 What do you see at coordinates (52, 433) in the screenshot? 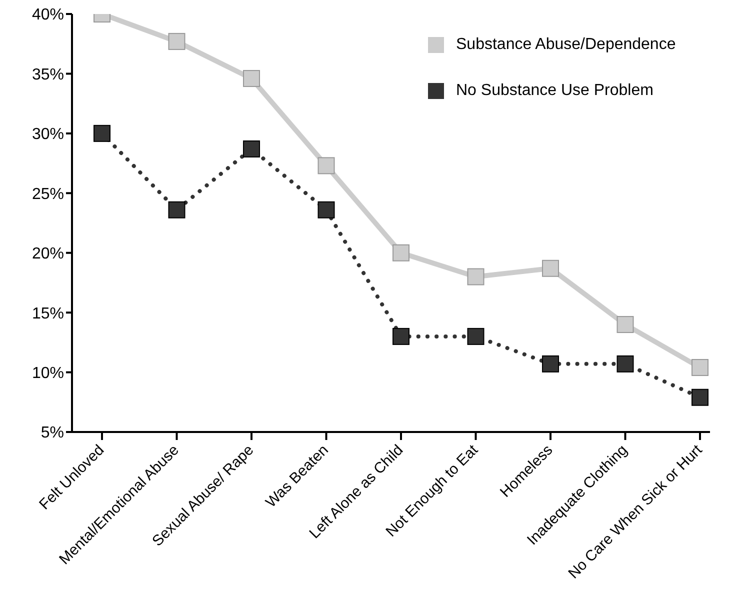
I see `y-tick-label: 5%` at bounding box center [52, 433].